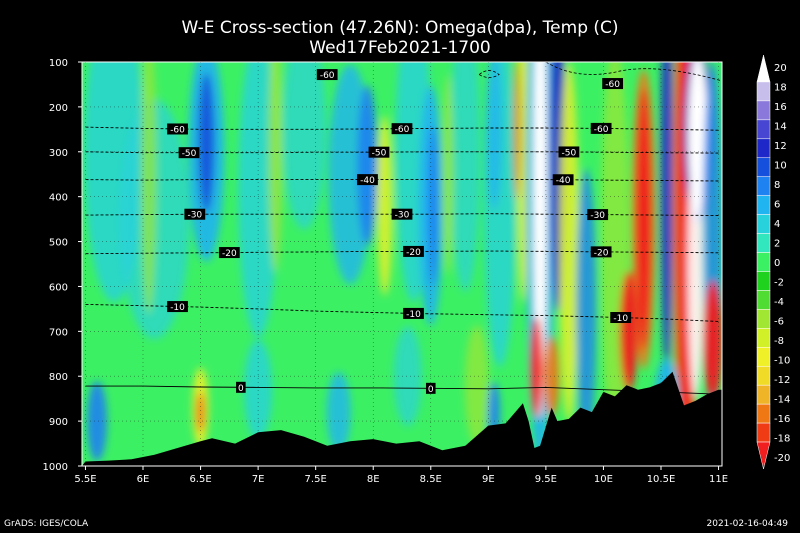 Image resolution: width=800 pixels, height=533 pixels. What do you see at coordinates (779, 283) in the screenshot?
I see `colorbar-label: -2` at bounding box center [779, 283].